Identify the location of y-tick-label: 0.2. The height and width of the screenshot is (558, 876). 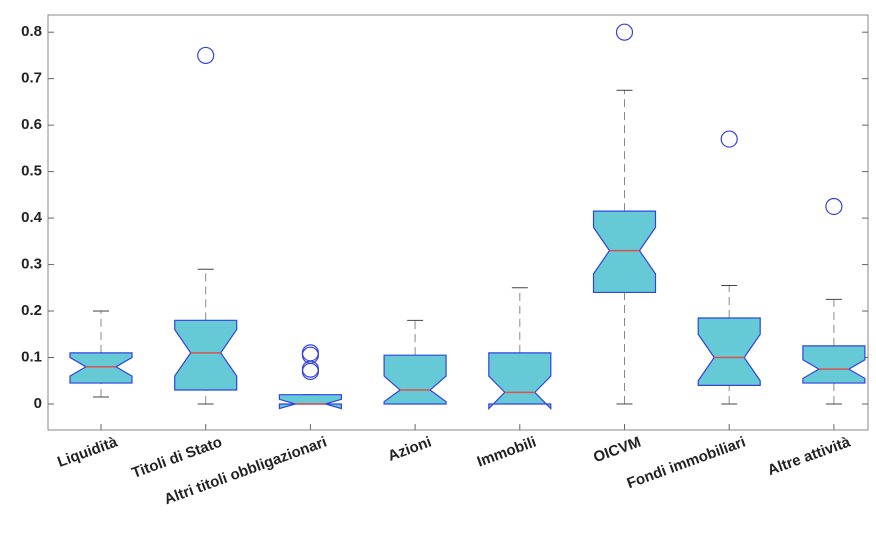
(31, 310).